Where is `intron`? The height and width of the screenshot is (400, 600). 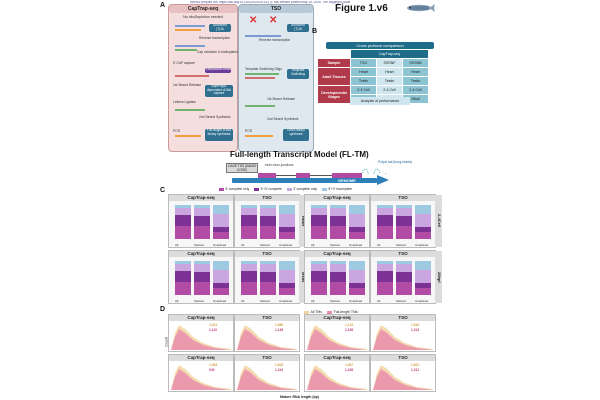 intron is located at coordinates (321, 175).